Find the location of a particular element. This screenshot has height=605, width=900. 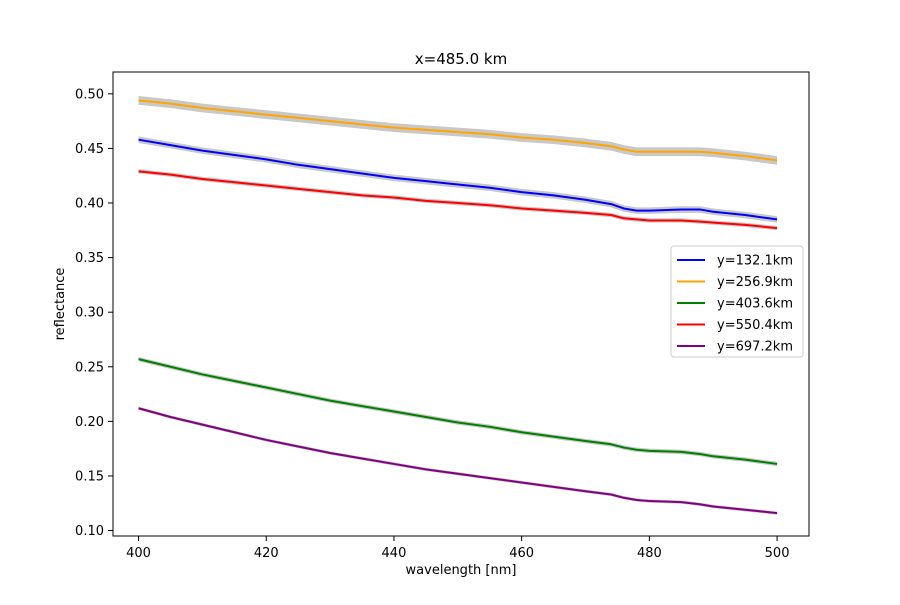

y-axis-label: reflectance is located at coordinates (60, 304).